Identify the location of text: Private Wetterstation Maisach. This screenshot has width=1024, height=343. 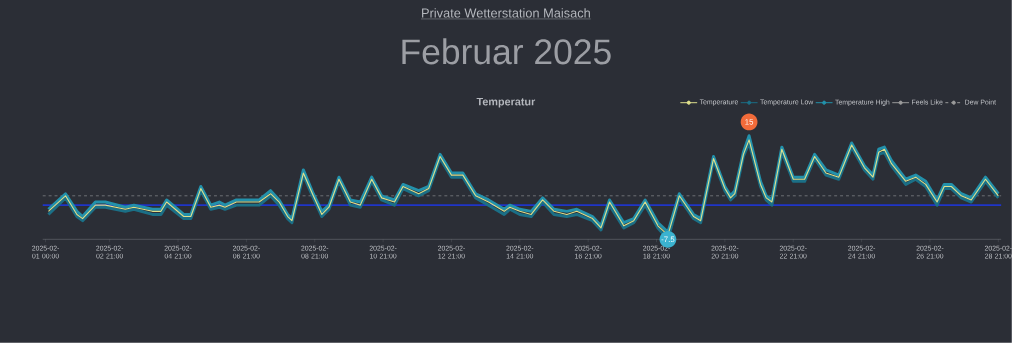
(506, 13).